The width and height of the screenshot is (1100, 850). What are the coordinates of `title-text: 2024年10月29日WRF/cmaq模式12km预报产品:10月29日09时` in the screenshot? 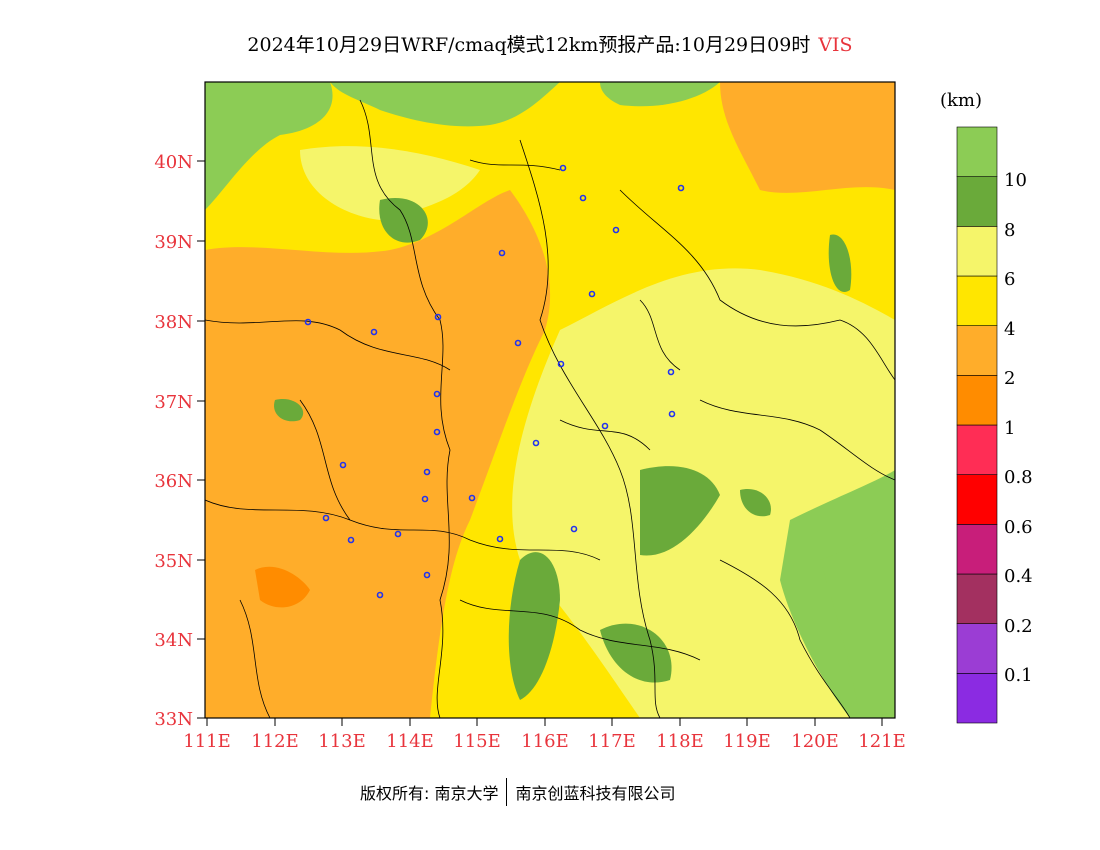 It's located at (529, 45).